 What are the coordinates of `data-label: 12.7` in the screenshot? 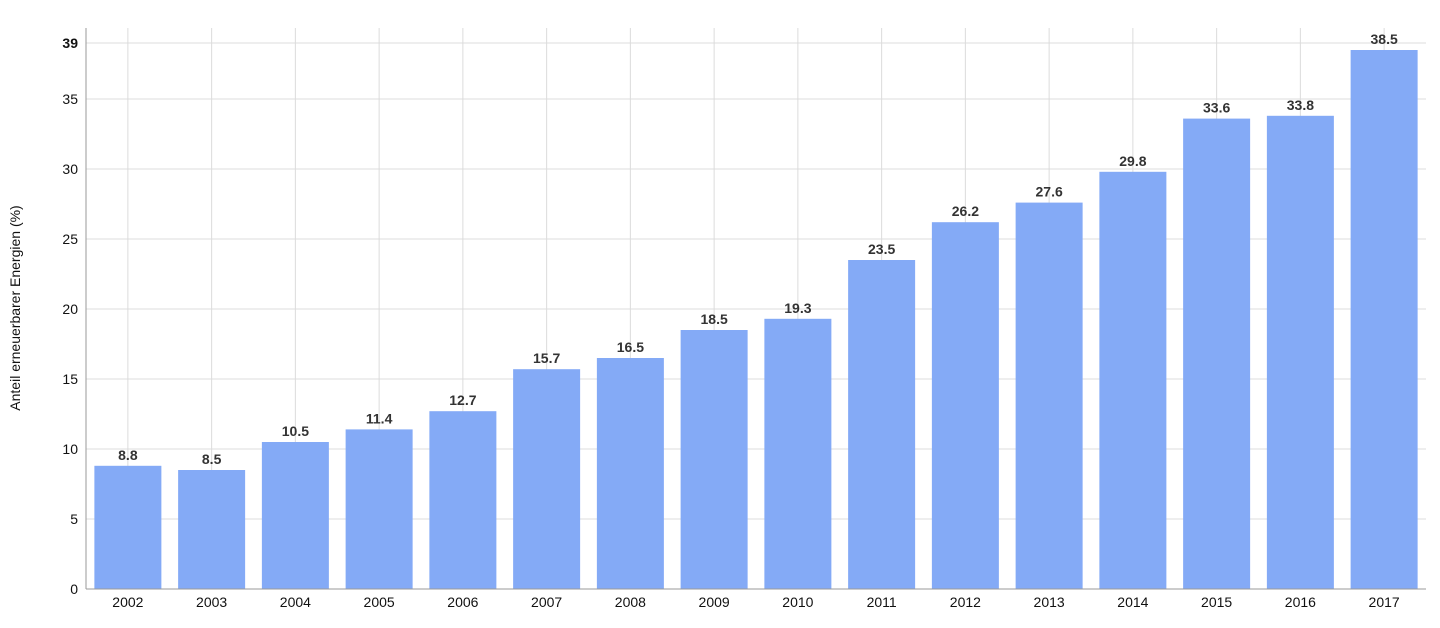 It's located at (462, 400).